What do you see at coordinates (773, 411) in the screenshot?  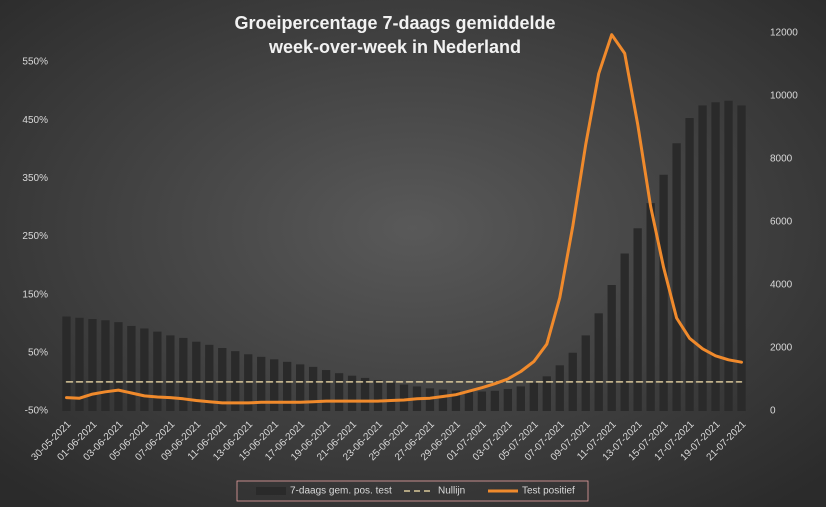 I see `y2-tick-label: 0` at bounding box center [773, 411].